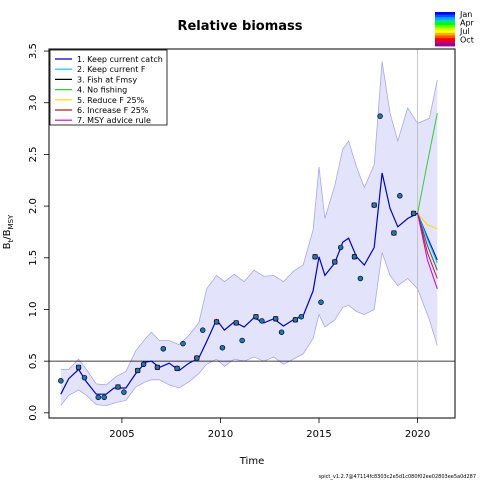  What do you see at coordinates (33, 413) in the screenshot?
I see `y-tick-label: 0.0` at bounding box center [33, 413].